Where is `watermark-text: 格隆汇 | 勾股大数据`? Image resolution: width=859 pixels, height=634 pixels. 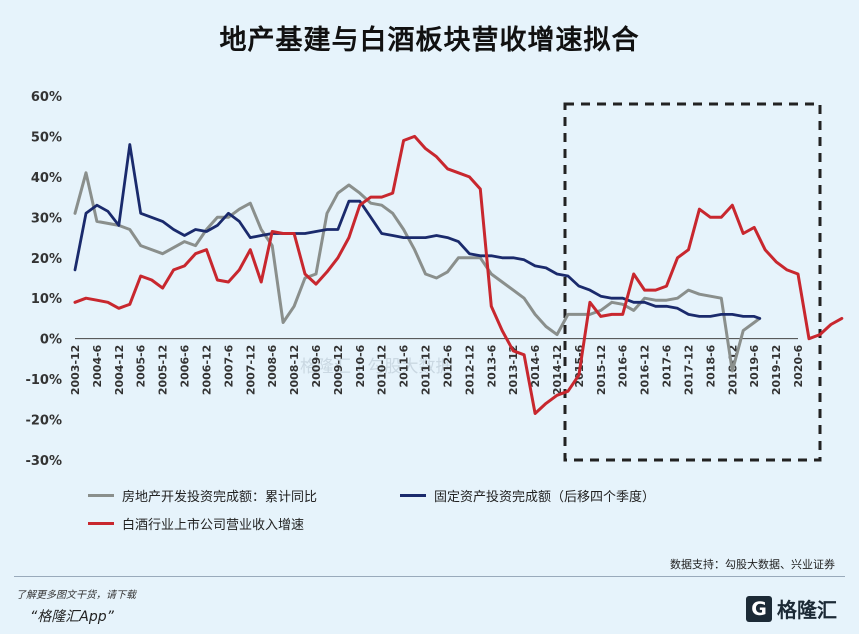
watermark-text: 格隆汇 | 勾股大数据 is located at coordinates (376, 367).